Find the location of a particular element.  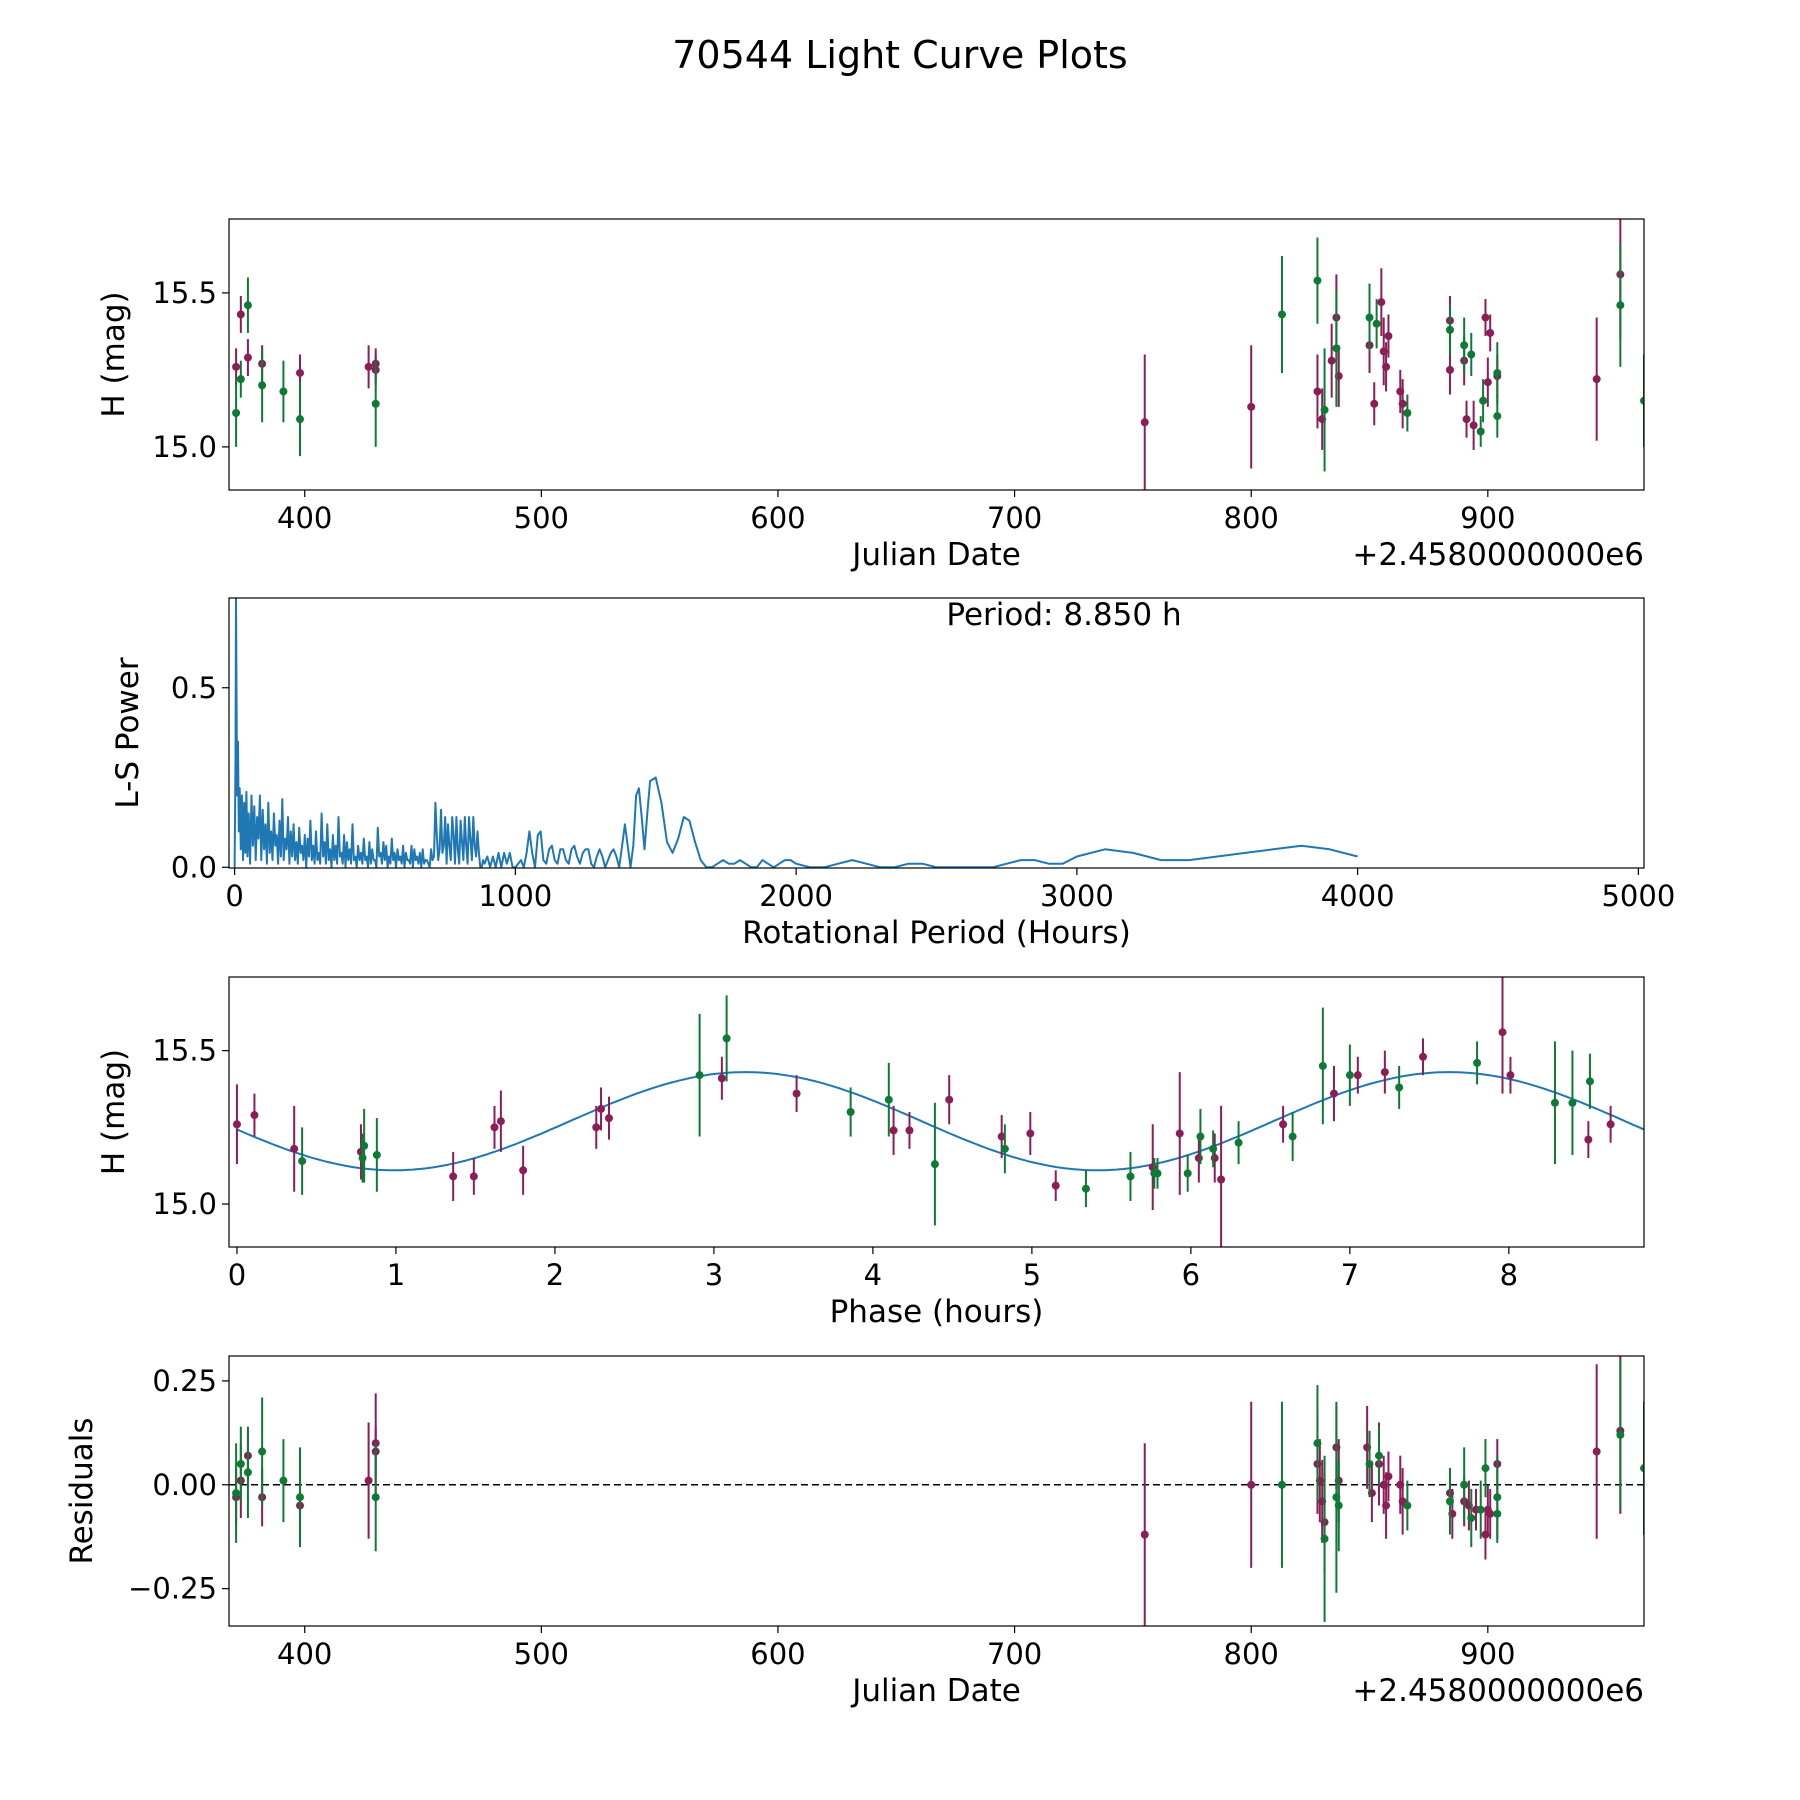

y-tick-label: −0.25 is located at coordinates (172, 1589).